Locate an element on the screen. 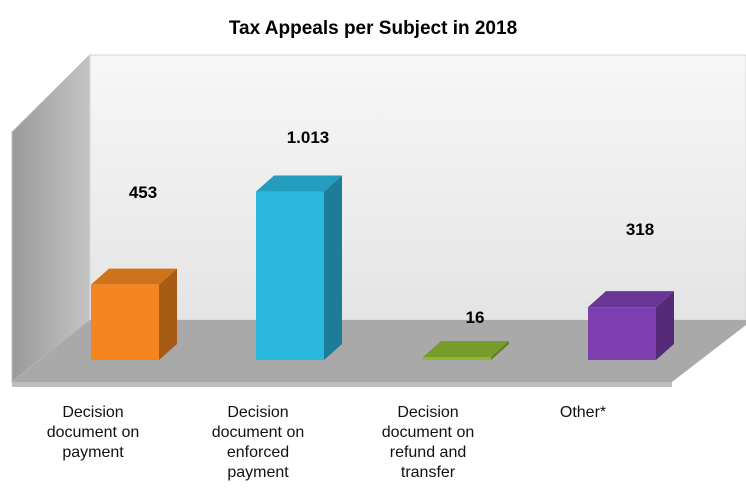  category-label: Decision document on enforced payment is located at coordinates (258, 442).